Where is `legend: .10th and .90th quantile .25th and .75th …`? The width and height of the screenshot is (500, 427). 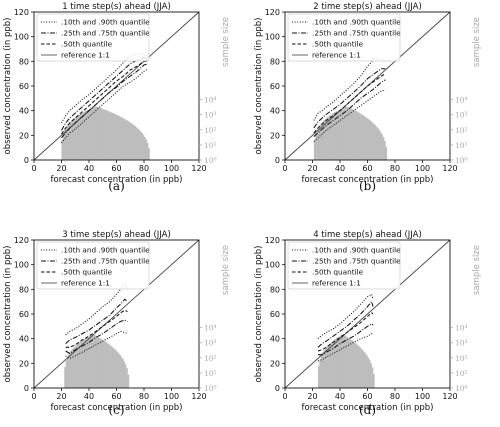
legend: .10th and .90th quantile .25th and .75th … is located at coordinates (344, 265).